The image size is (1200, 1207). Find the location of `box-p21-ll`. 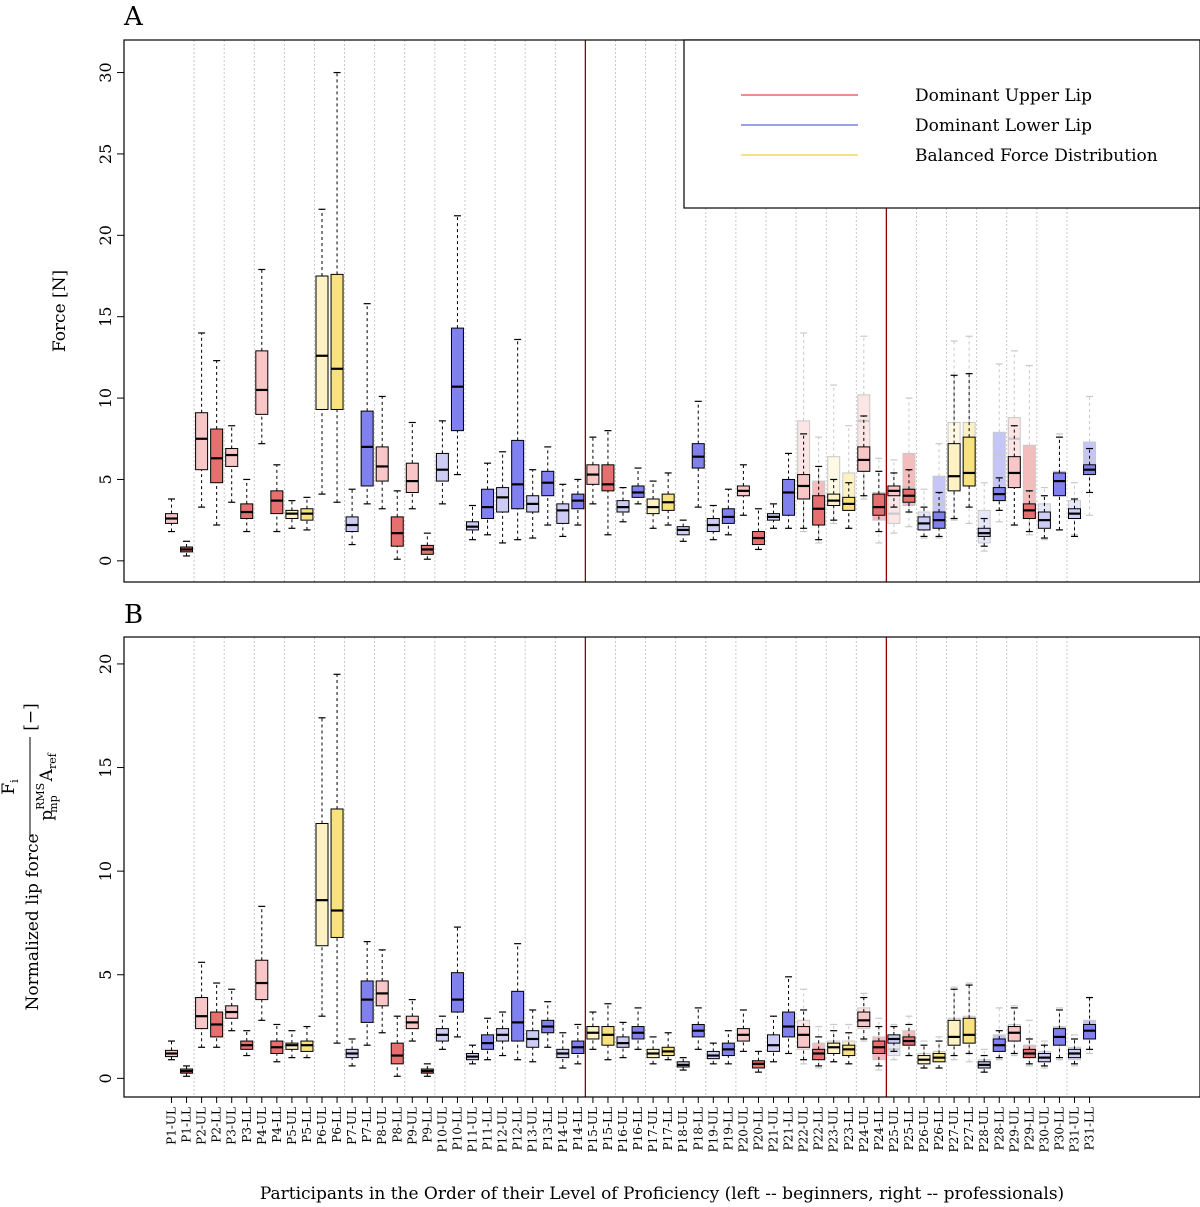

box-p21-ll is located at coordinates (789, 1015).